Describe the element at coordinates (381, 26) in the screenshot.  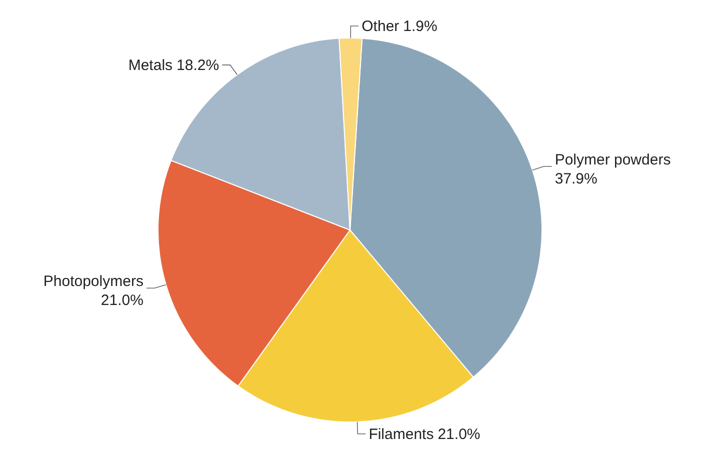
I see `slice-label: Other` at that location.